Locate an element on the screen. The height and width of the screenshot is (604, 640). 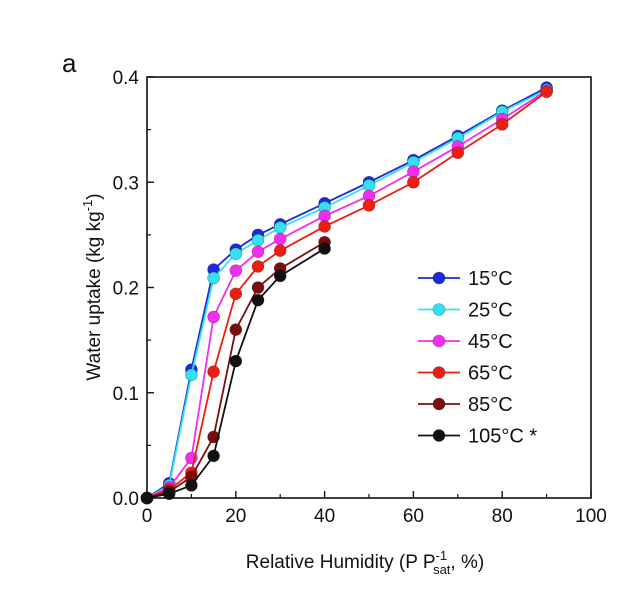
x-axis-label-main: Relative Humidity (P P is located at coordinates (341, 562).